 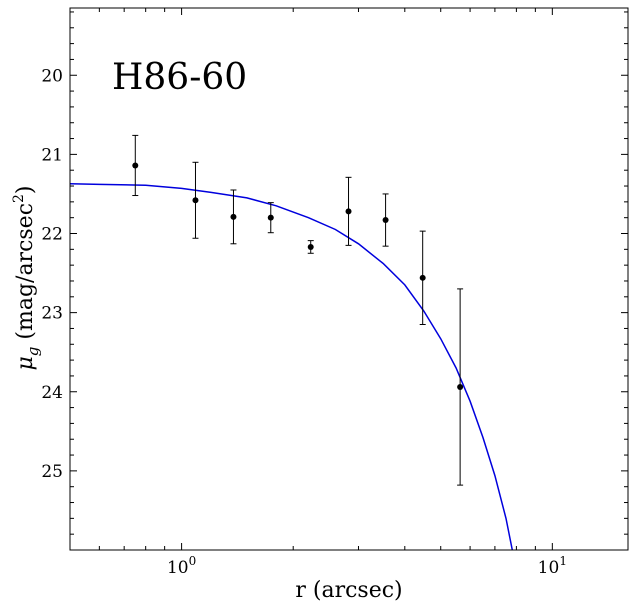 What do you see at coordinates (52, 235) in the screenshot?
I see `y-tick-label-3: 22` at bounding box center [52, 235].